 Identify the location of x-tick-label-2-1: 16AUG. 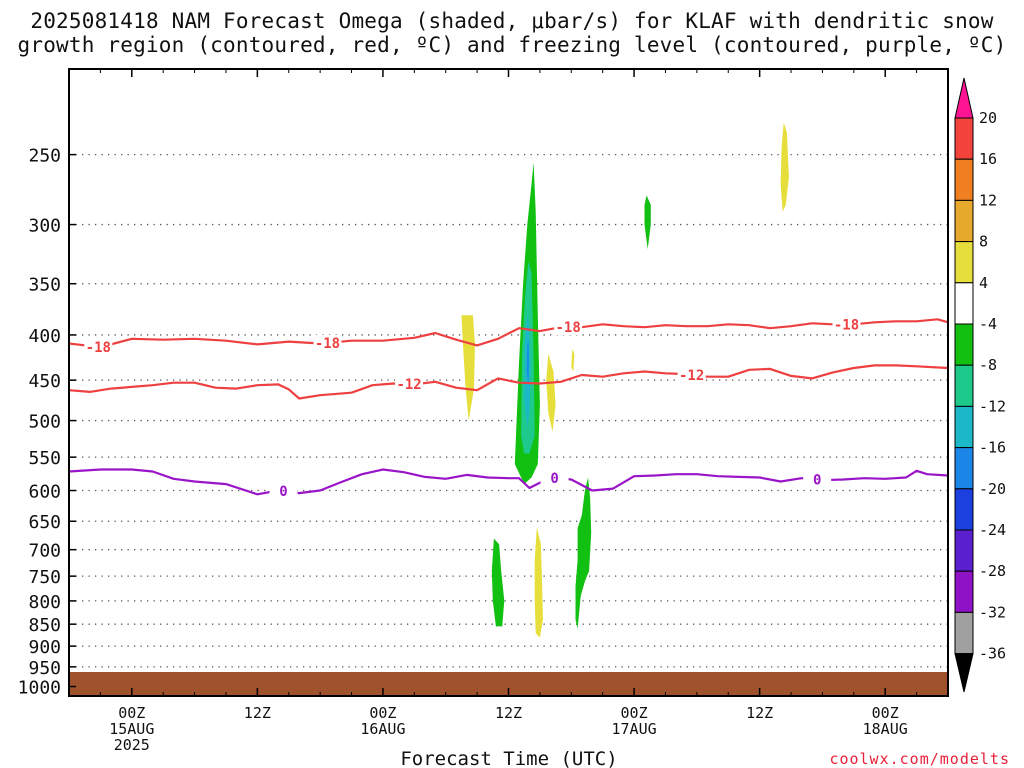
(382, 729).